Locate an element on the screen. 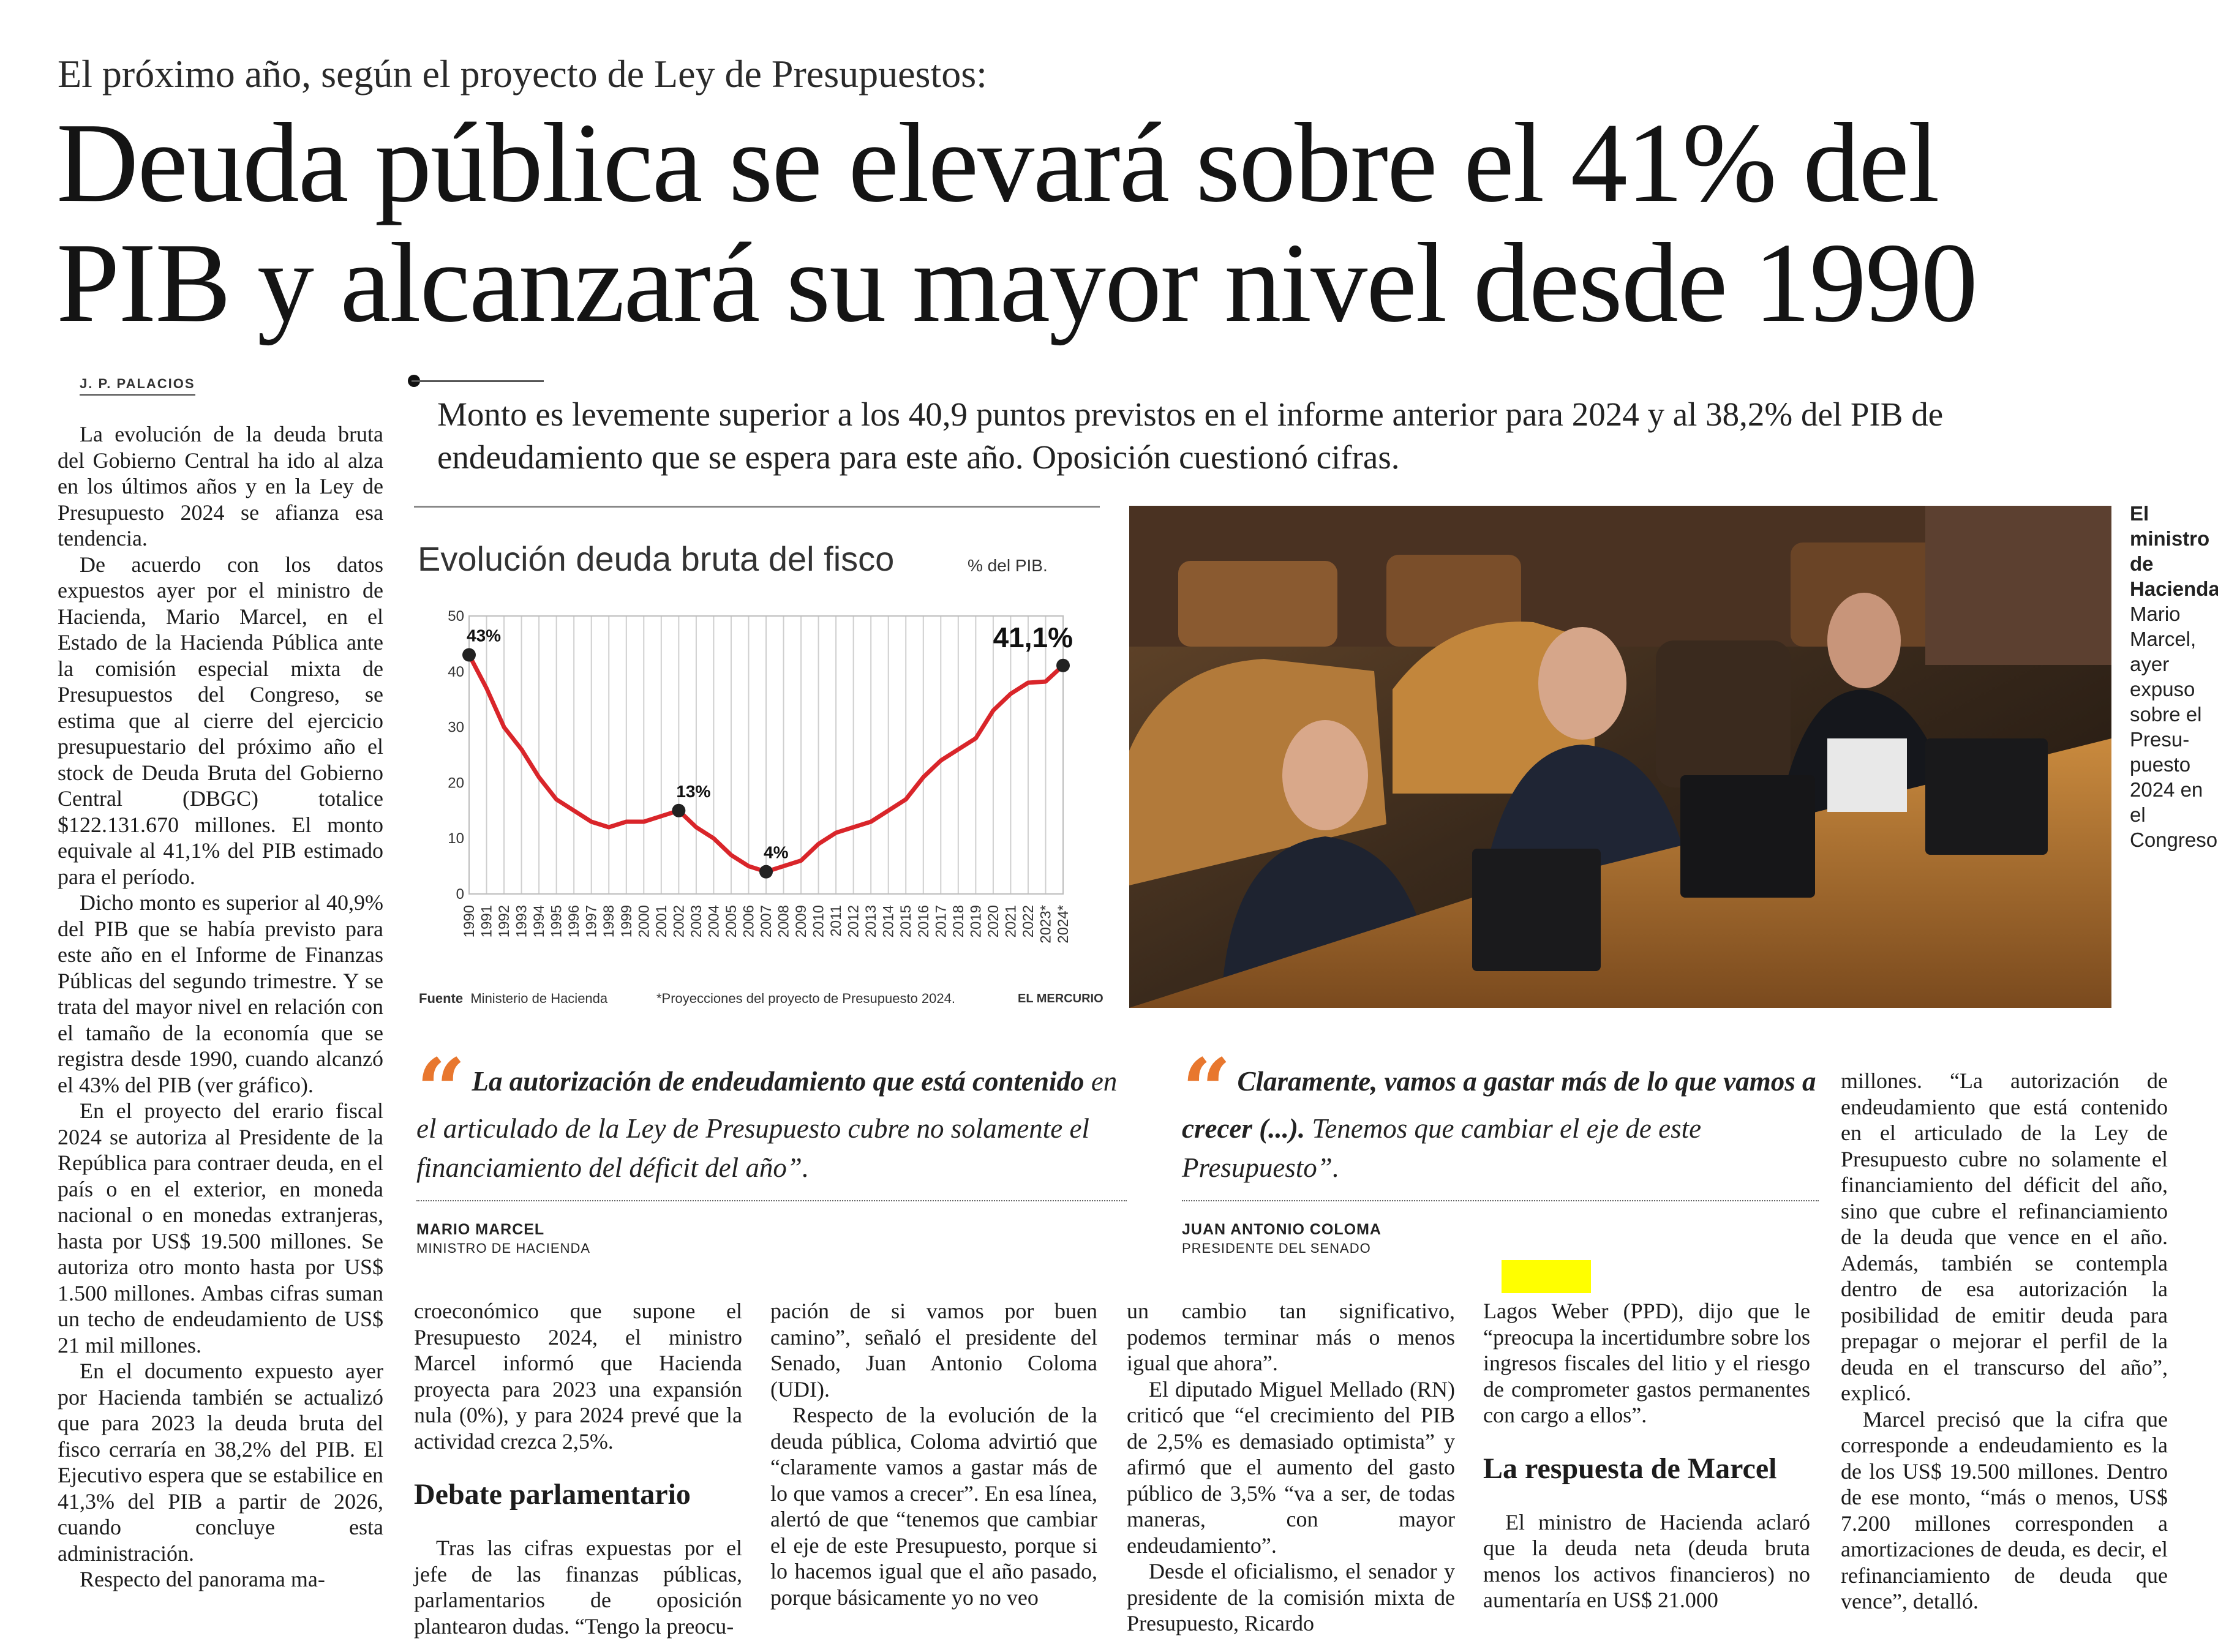  section-heading: Debate parlamentario is located at coordinates (552, 1494).